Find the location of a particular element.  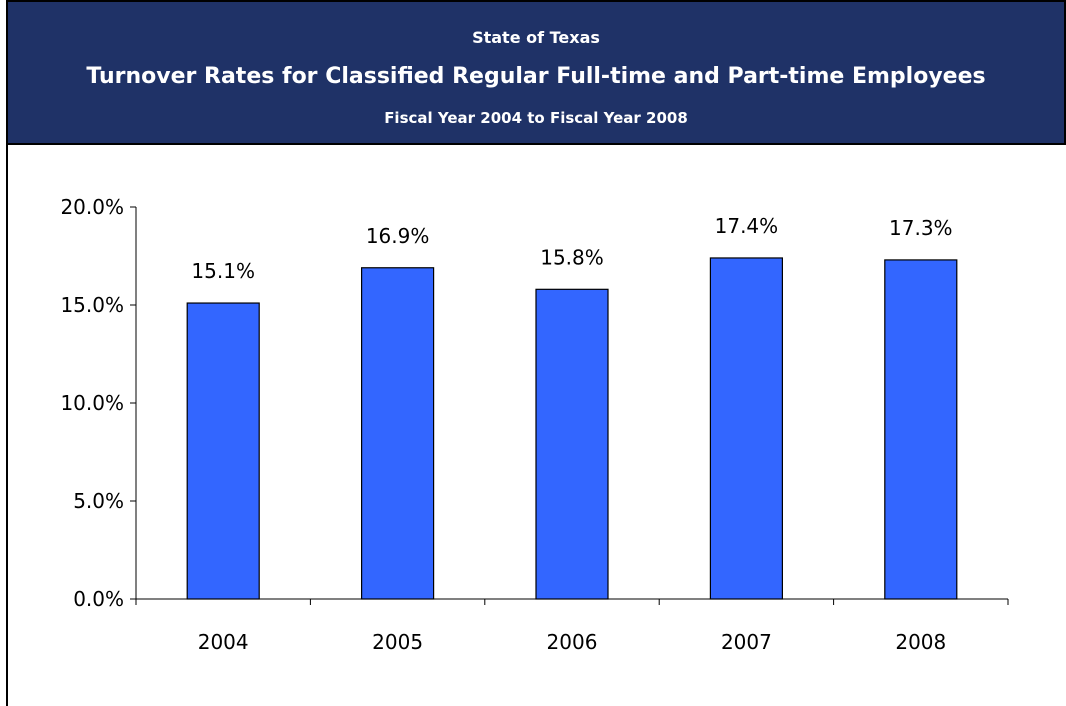

x-category-label: 2006 is located at coordinates (572, 642).